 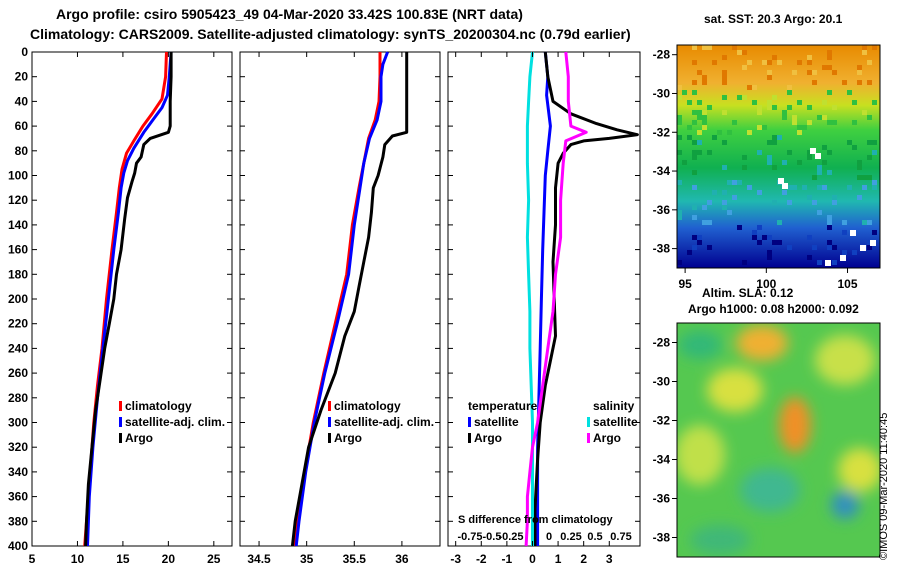 I want to click on series-line-satellite-adj-clim-, so click(x=342, y=299).